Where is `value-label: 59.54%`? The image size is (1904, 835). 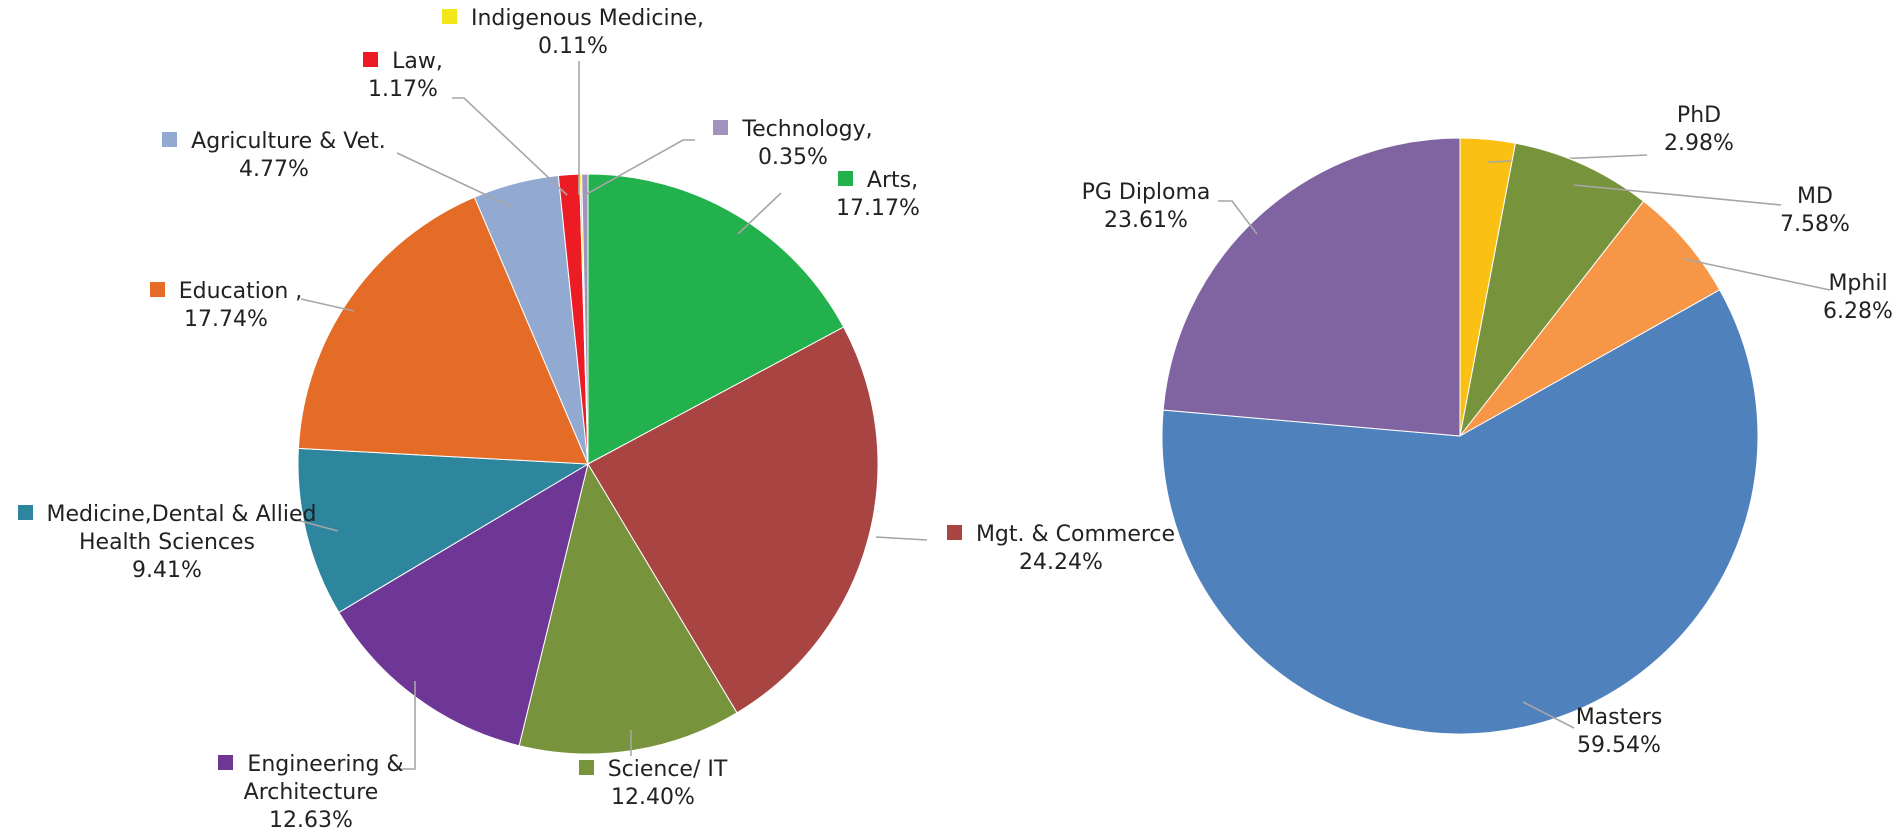
value-label: 59.54% is located at coordinates (1619, 745).